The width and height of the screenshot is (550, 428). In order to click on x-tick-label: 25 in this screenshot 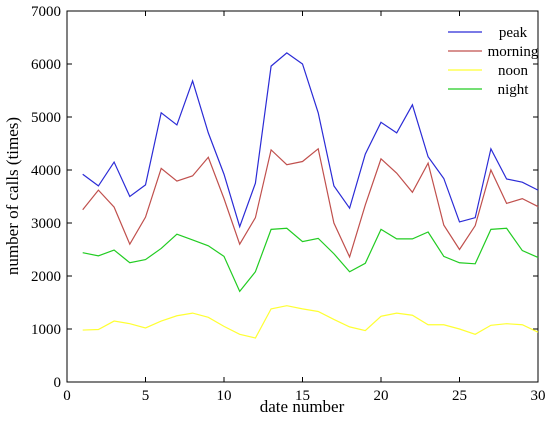, I will do `click(459, 396)`.